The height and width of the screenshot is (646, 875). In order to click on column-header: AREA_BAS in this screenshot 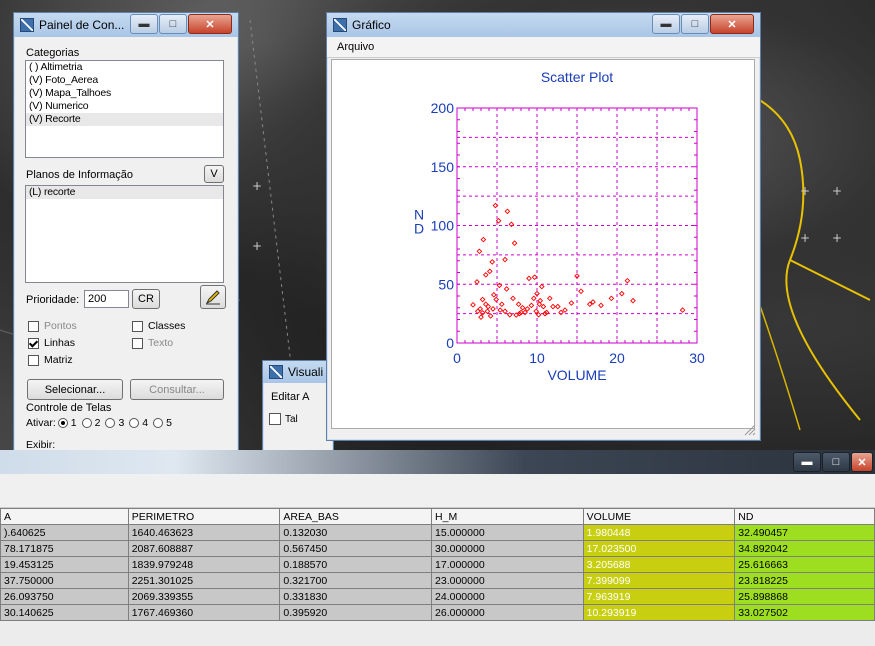, I will do `click(356, 516)`.